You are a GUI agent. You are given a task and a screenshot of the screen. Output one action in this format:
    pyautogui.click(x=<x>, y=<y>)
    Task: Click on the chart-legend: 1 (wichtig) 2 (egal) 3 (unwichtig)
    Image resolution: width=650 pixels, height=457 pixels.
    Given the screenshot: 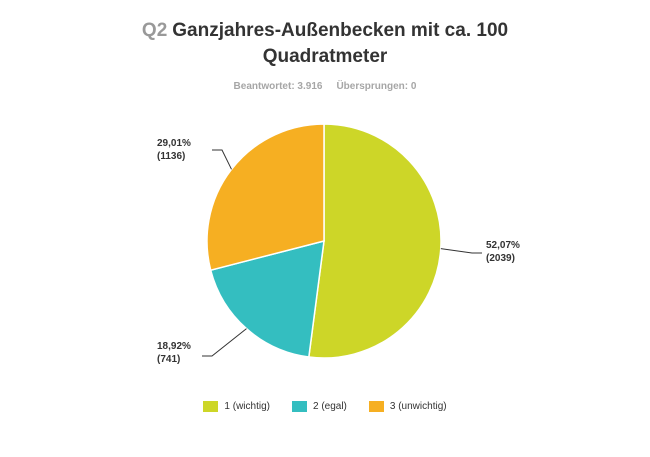 What is the action you would take?
    pyautogui.click(x=325, y=406)
    